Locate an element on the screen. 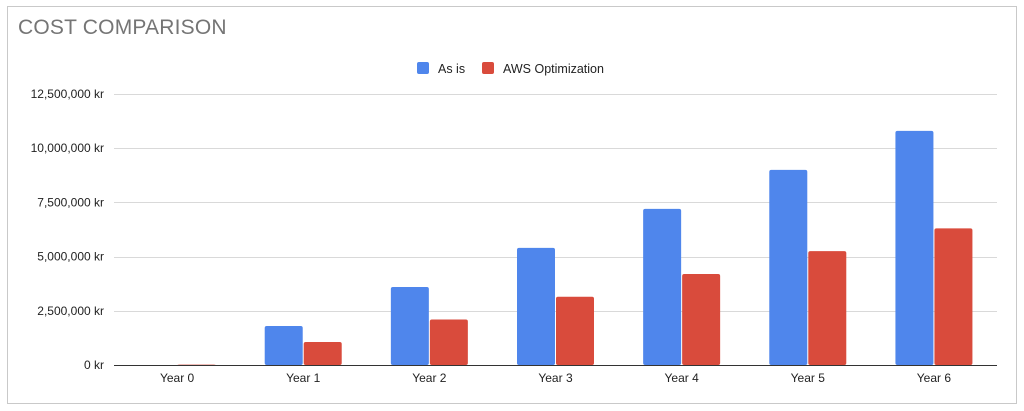 Image resolution: width=1024 pixels, height=411 pixels. legend-swatch-aws-optimization is located at coordinates (488, 68).